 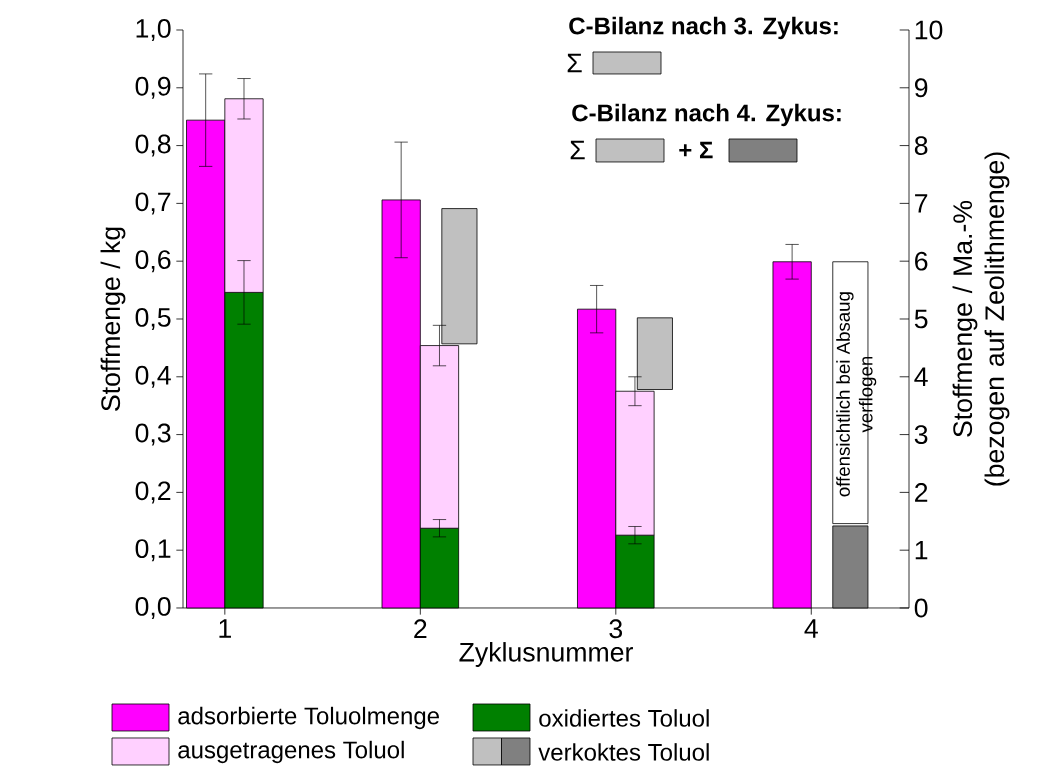 What do you see at coordinates (546, 654) in the screenshot?
I see `x-axis-title: Zyklusnummer` at bounding box center [546, 654].